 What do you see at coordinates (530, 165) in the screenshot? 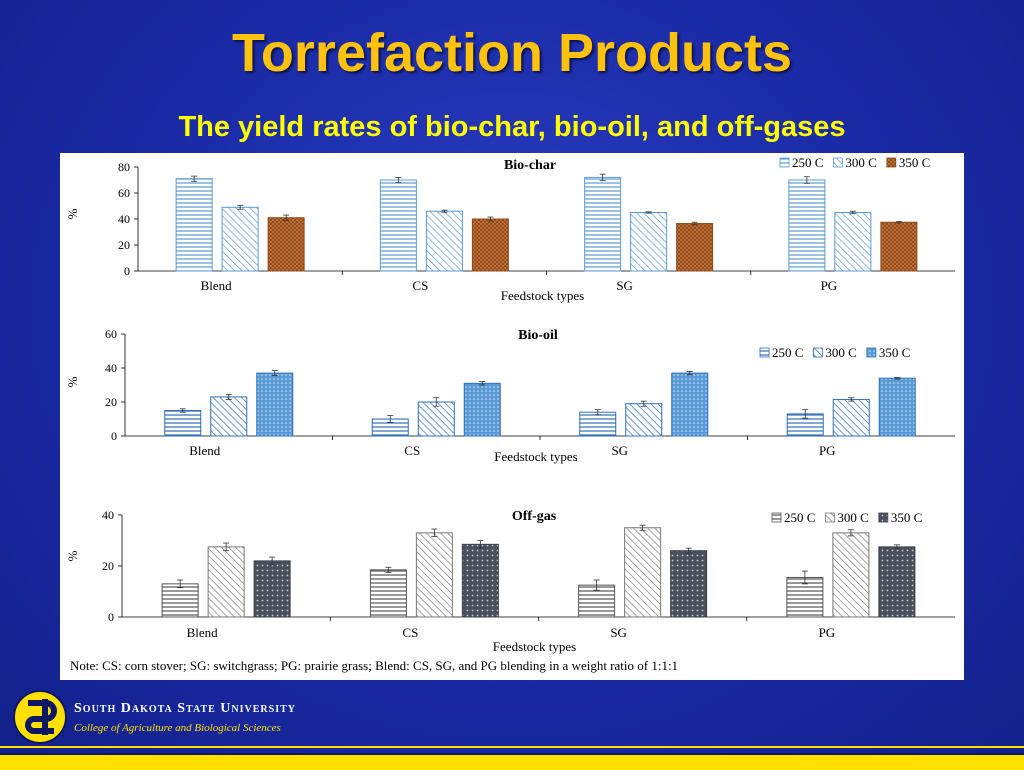
I see `chart-title: Bio-char` at bounding box center [530, 165].